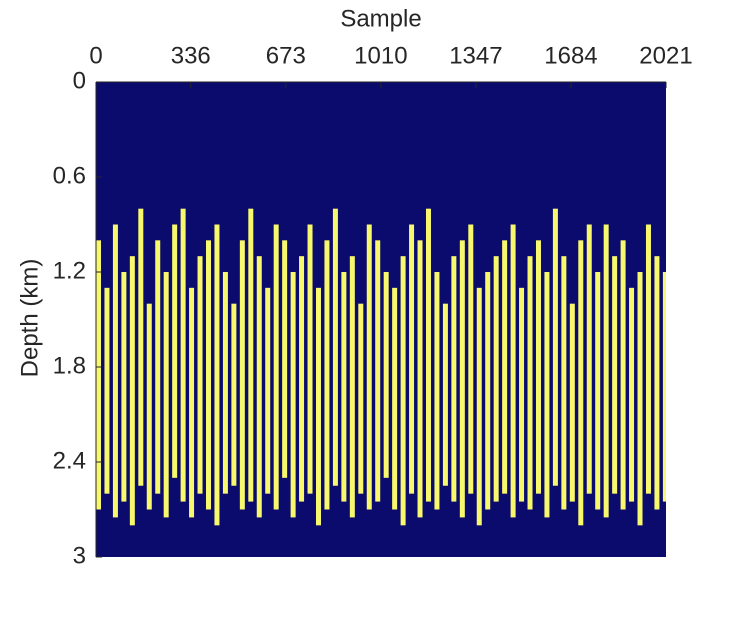 Image resolution: width=738 pixels, height=628 pixels. I want to click on x-tick-label: 673, so click(286, 55).